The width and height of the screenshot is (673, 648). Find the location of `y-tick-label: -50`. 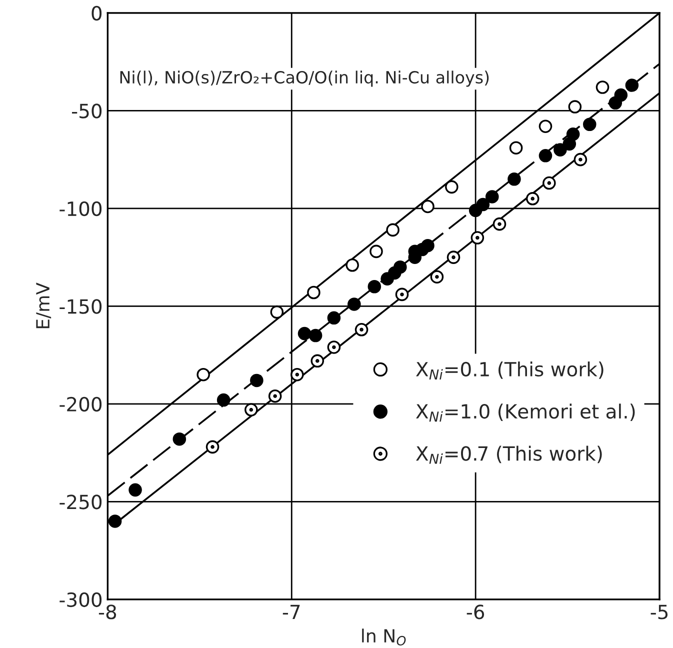

y-tick-label: -50 is located at coordinates (87, 111).